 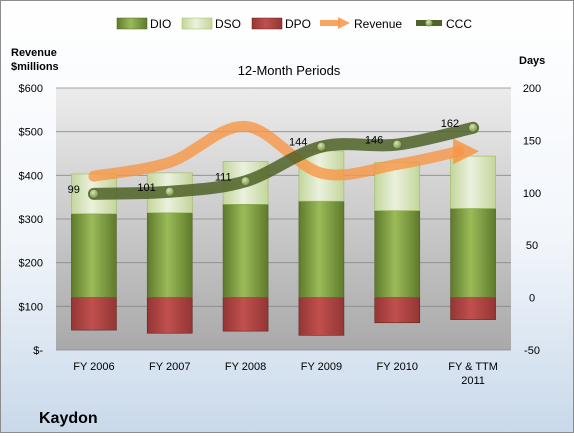 What do you see at coordinates (532, 141) in the screenshot?
I see `right-tick-label: 150` at bounding box center [532, 141].